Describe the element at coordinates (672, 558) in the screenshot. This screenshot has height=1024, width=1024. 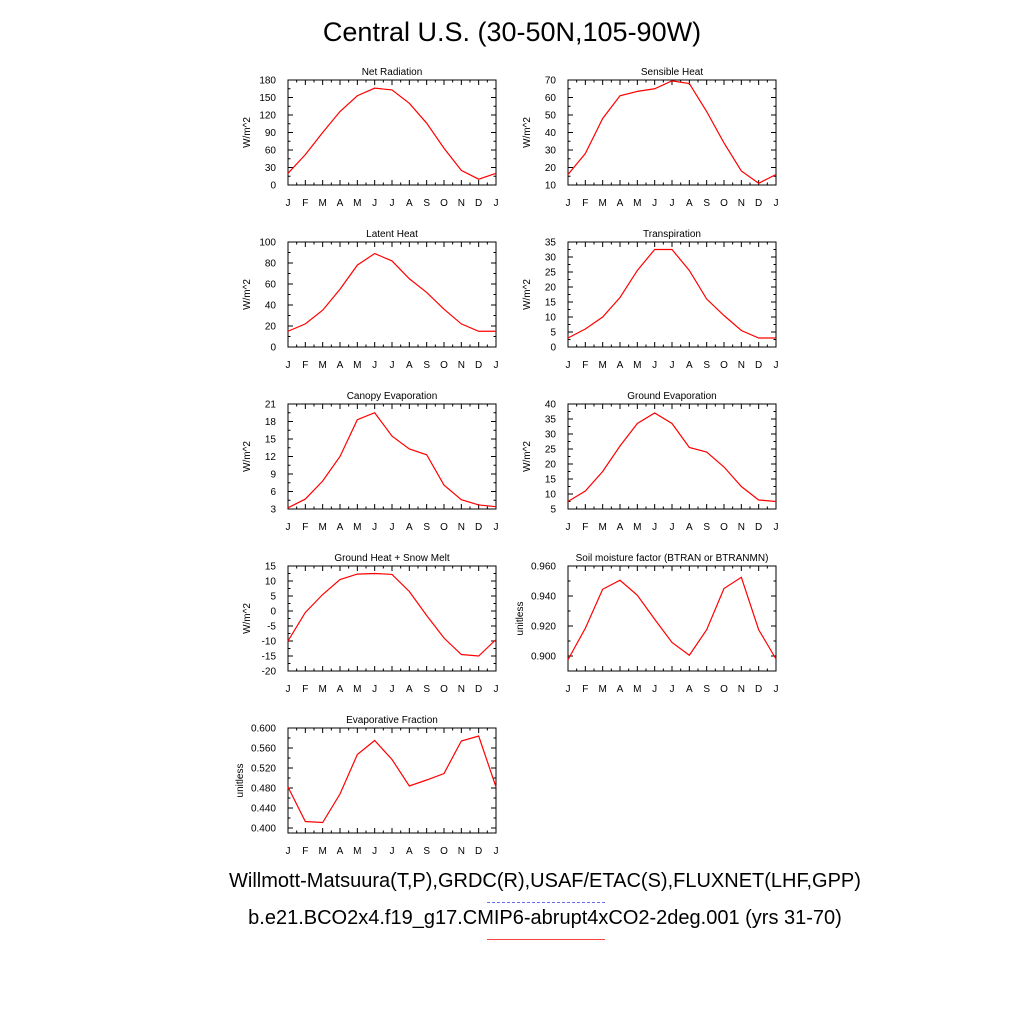
I see `chart-title: Soil moisture factor (BTRAN or BTRANMN)` at that location.